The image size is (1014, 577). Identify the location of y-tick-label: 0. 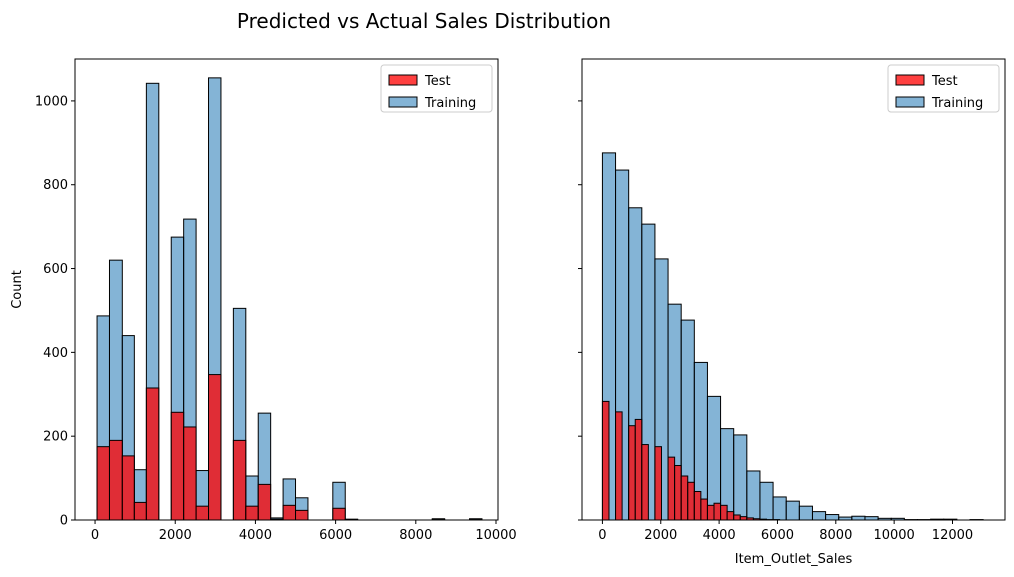
(64, 521).